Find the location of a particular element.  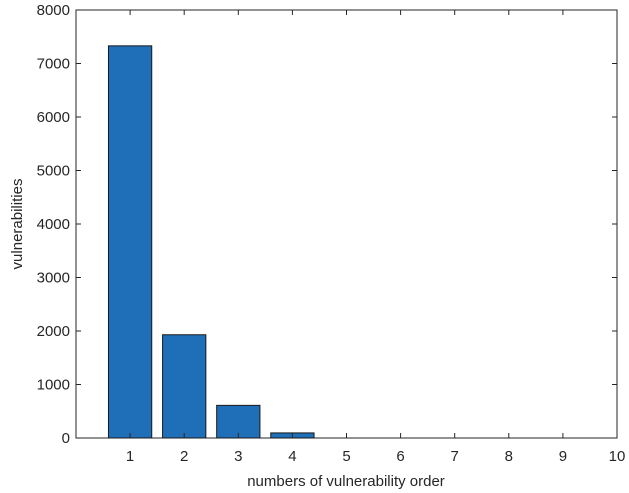

y-tick-label: 3000 is located at coordinates (53, 278).